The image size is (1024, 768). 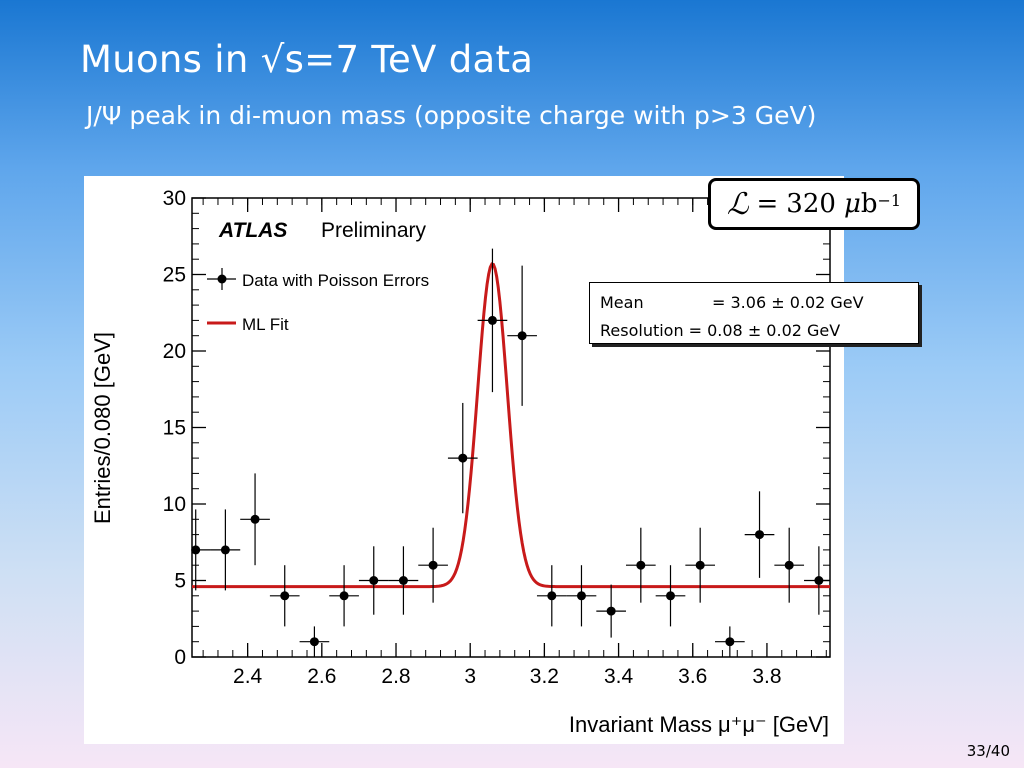 I want to click on luminosity-unit-mu: μ, so click(x=852, y=204).